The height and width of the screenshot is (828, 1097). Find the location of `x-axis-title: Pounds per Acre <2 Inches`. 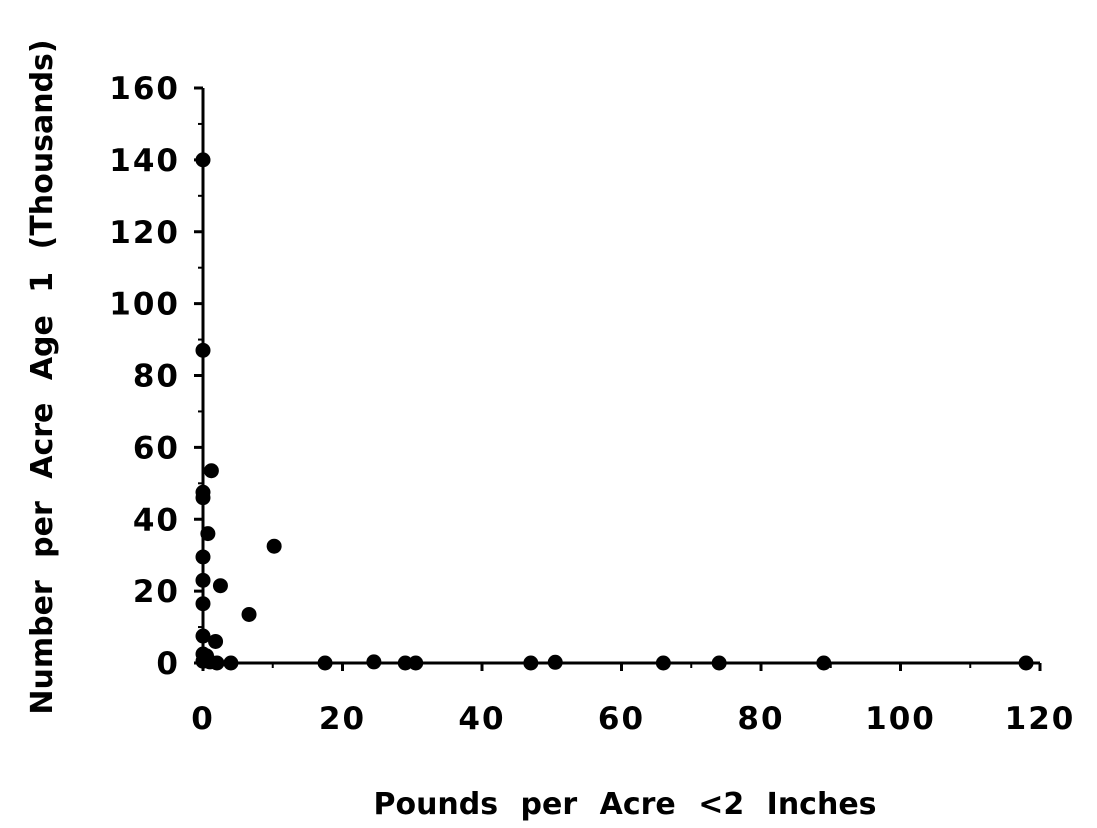

x-axis-title: Pounds per Acre <2 Inches is located at coordinates (624, 804).